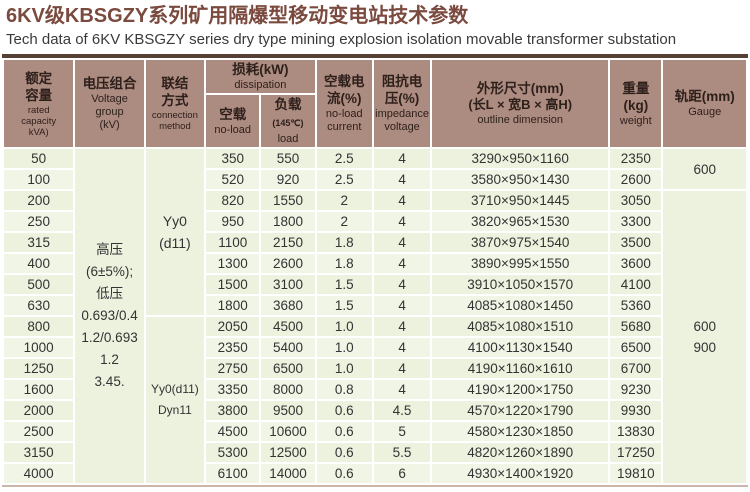 This screenshot has height=492, width=750. I want to click on col-header-load-loss: 负载 (145℃) load, so click(288, 121).